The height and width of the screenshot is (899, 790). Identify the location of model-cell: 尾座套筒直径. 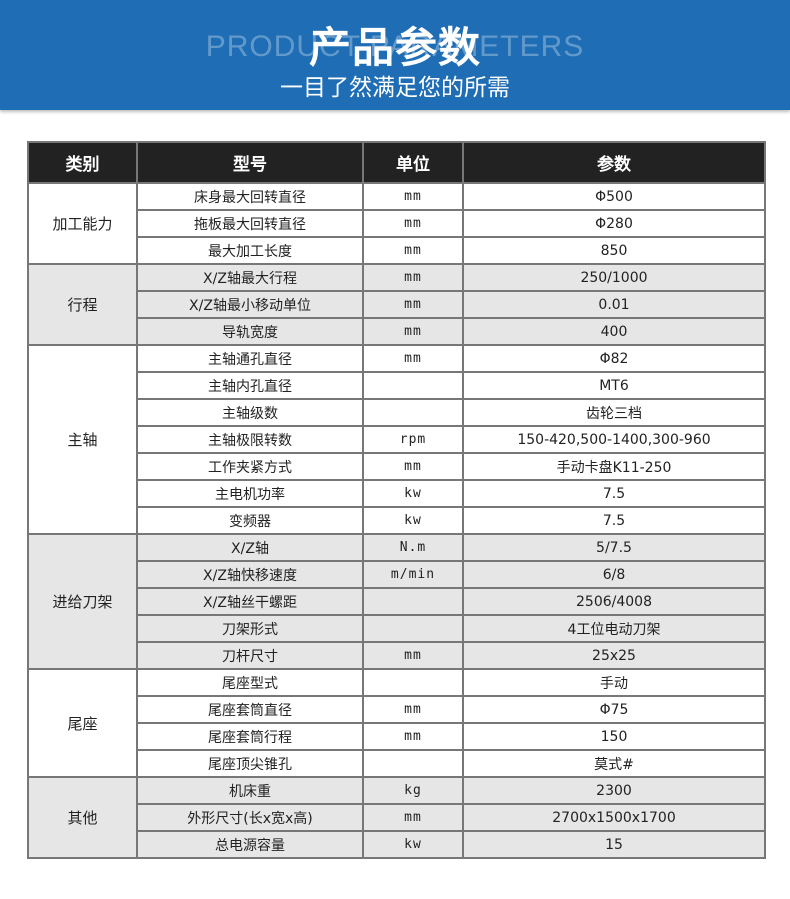
(250, 709).